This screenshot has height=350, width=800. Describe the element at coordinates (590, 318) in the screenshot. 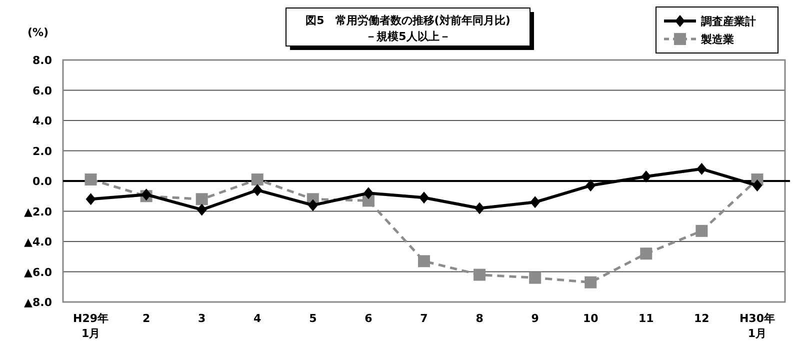

I see `x-tick-label: 10` at that location.